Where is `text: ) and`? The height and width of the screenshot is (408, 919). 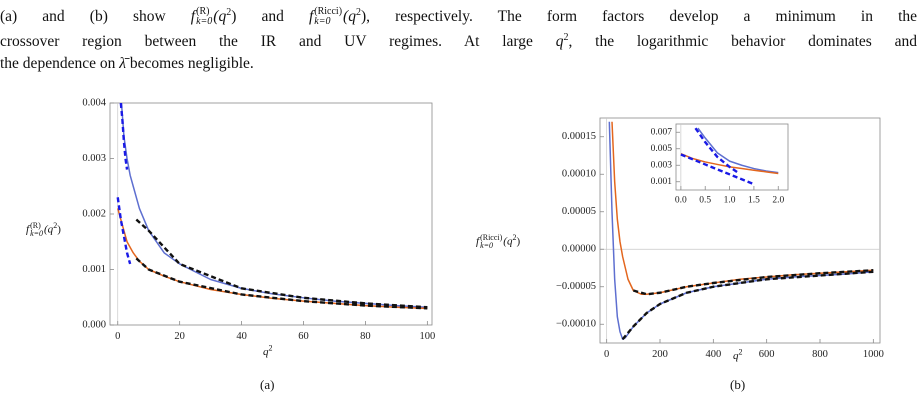
text: ) and is located at coordinates (270, 16).